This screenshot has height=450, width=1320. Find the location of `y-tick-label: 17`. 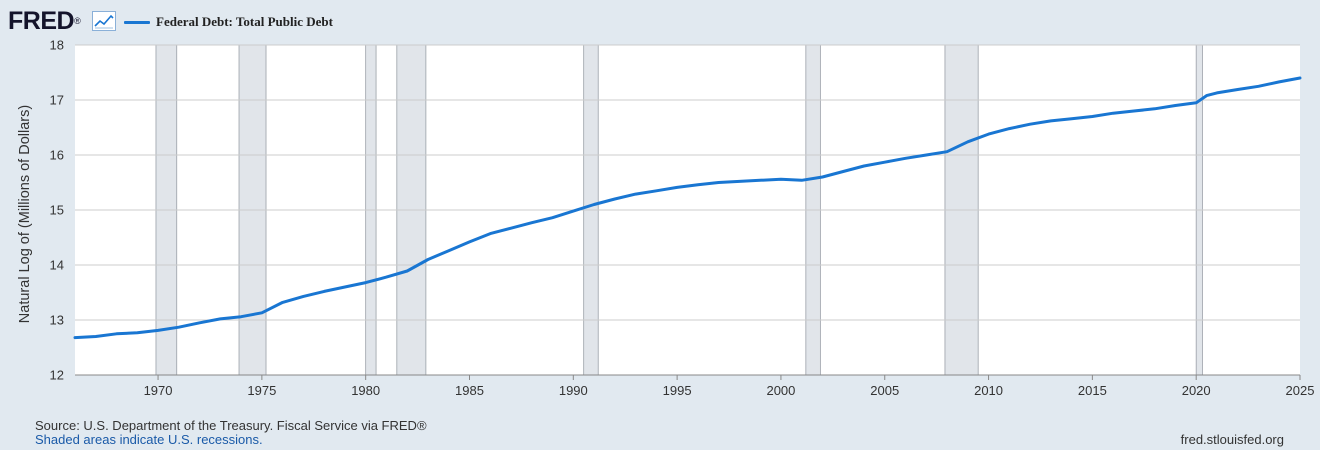

y-tick-label: 17 is located at coordinates (57, 100).